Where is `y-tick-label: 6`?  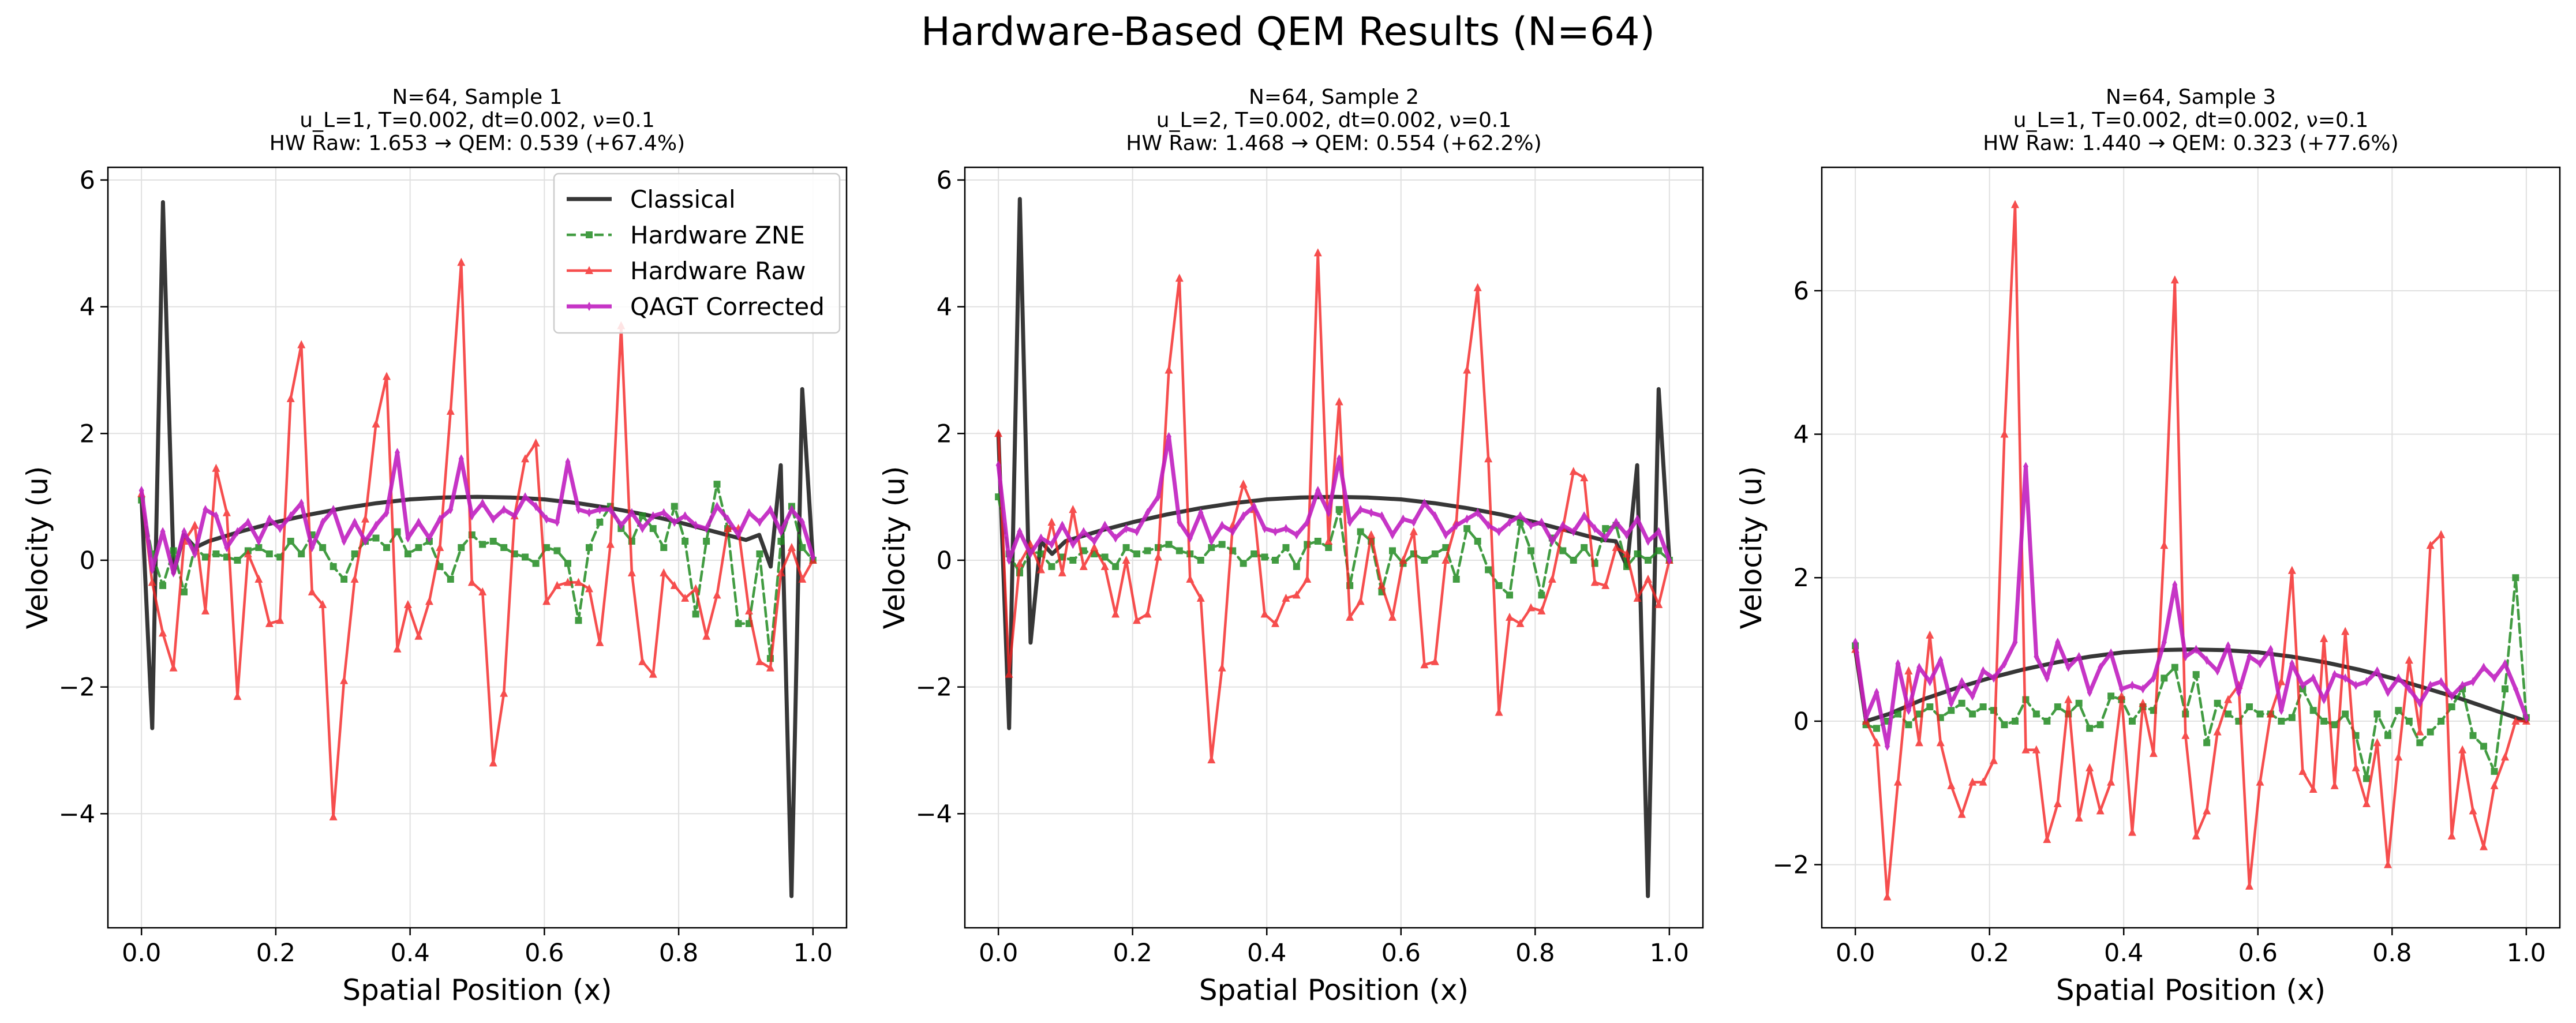
y-tick-label: 6 is located at coordinates (944, 180).